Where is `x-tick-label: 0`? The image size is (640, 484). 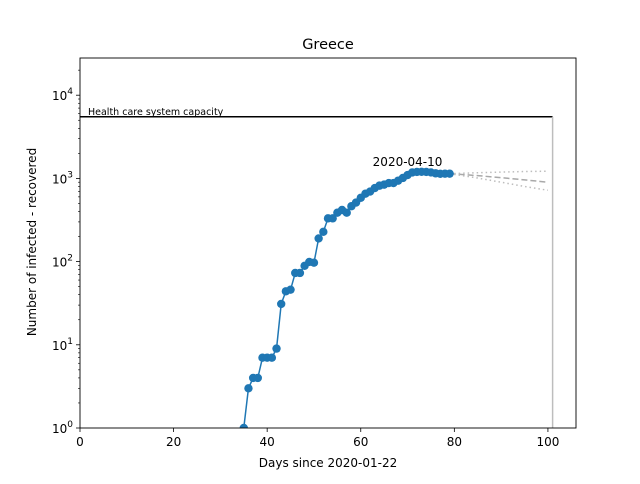
x-tick-label: 0 is located at coordinates (80, 442).